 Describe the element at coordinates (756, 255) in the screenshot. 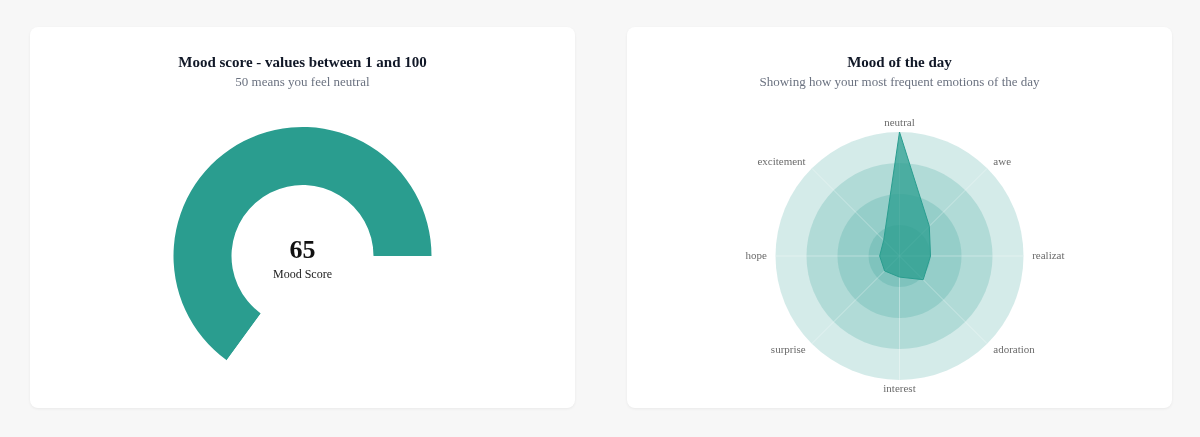

I see `spoke-label: hope` at that location.